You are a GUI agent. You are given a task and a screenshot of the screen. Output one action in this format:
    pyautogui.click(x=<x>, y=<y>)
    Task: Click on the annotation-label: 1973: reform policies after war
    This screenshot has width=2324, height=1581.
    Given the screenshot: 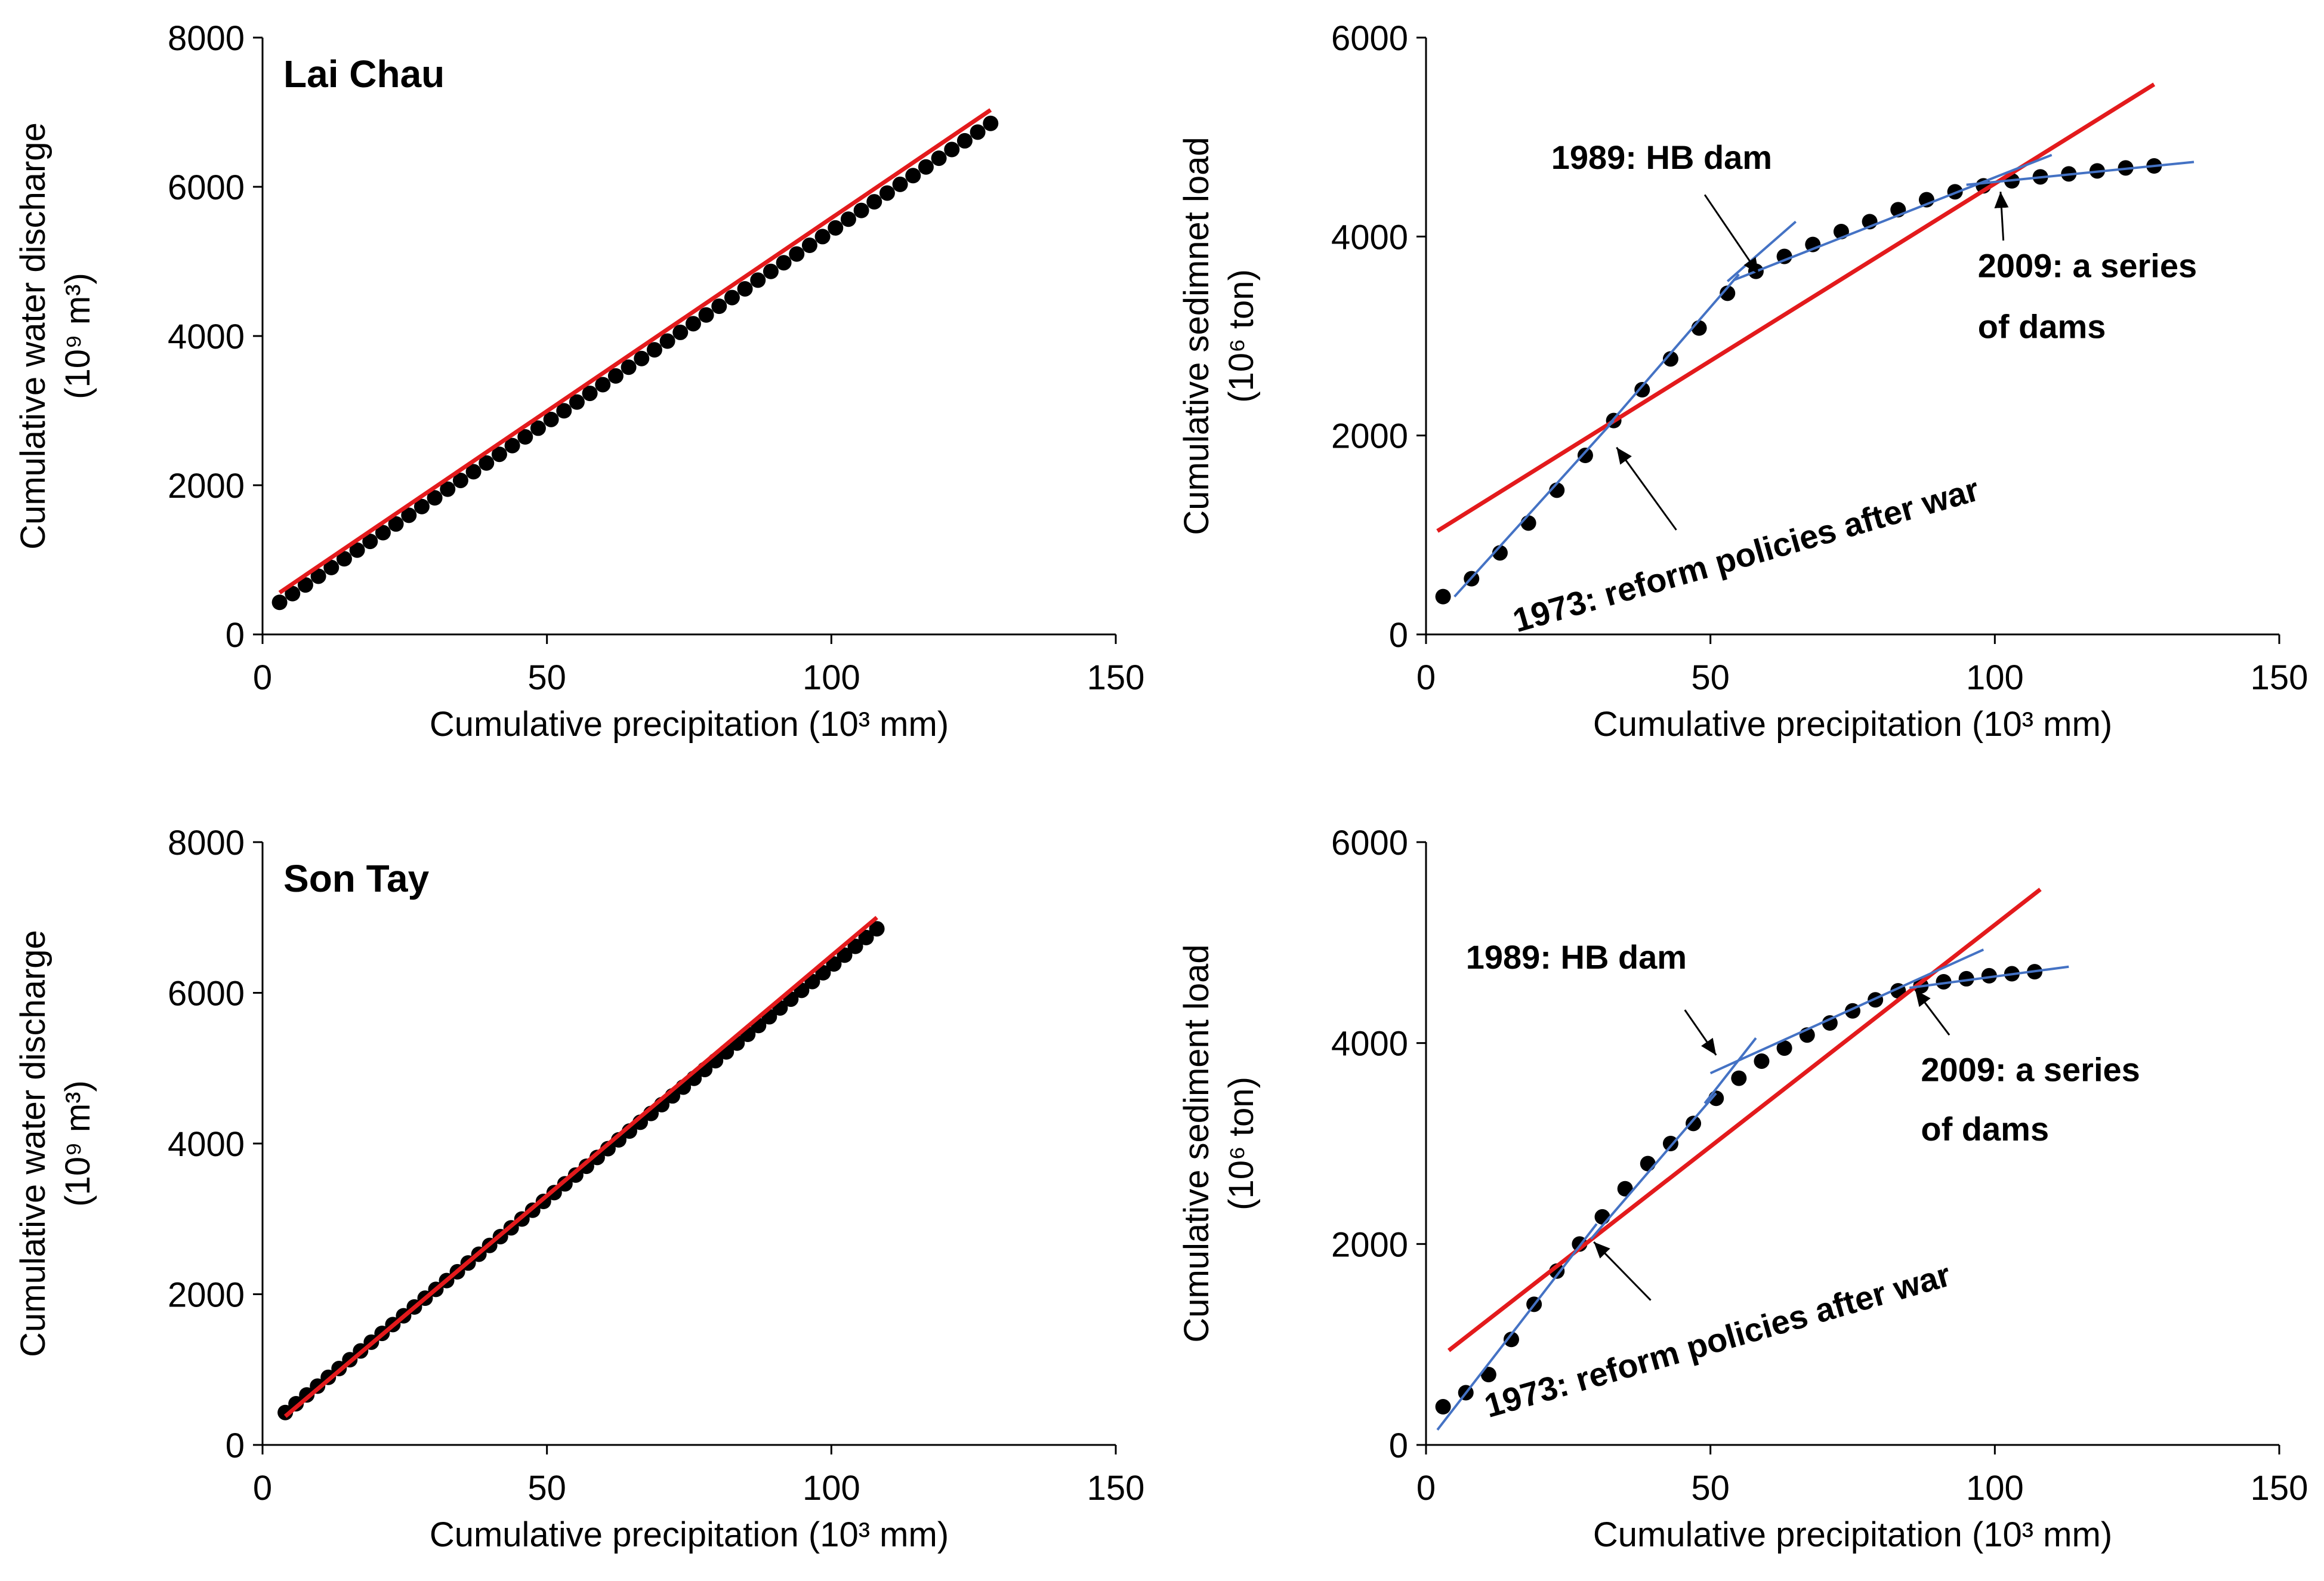 What is the action you would take?
    pyautogui.click(x=1745, y=555)
    